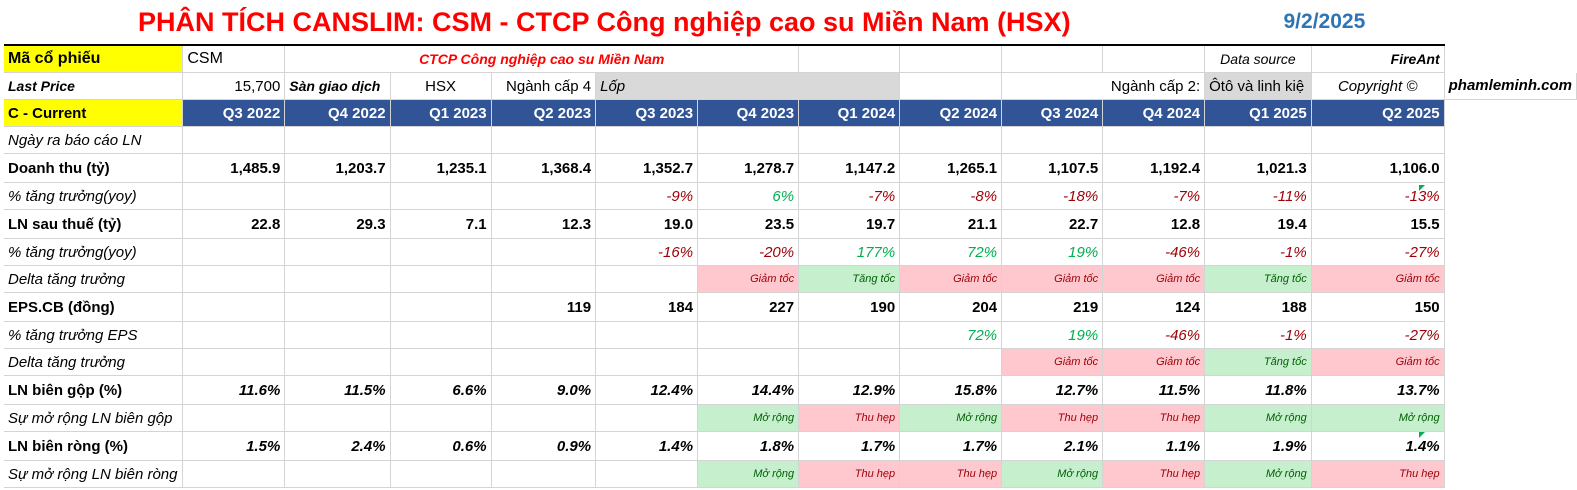 The height and width of the screenshot is (490, 1577). What do you see at coordinates (748, 446) in the screenshot?
I see `value-cell: 1.8%` at bounding box center [748, 446].